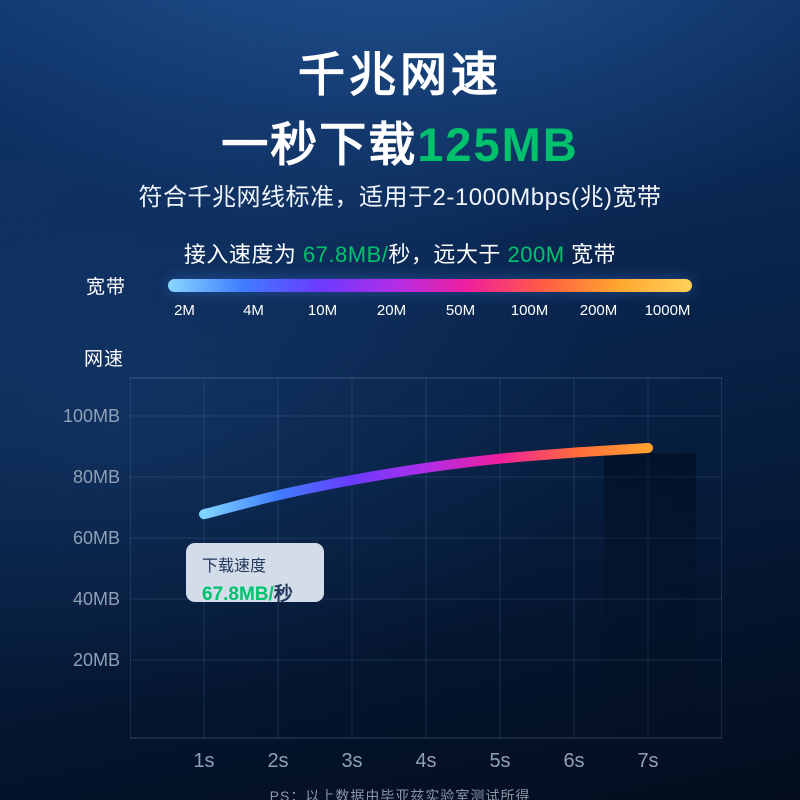  What do you see at coordinates (253, 310) in the screenshot?
I see `broadband-tick-label: 4M` at bounding box center [253, 310].